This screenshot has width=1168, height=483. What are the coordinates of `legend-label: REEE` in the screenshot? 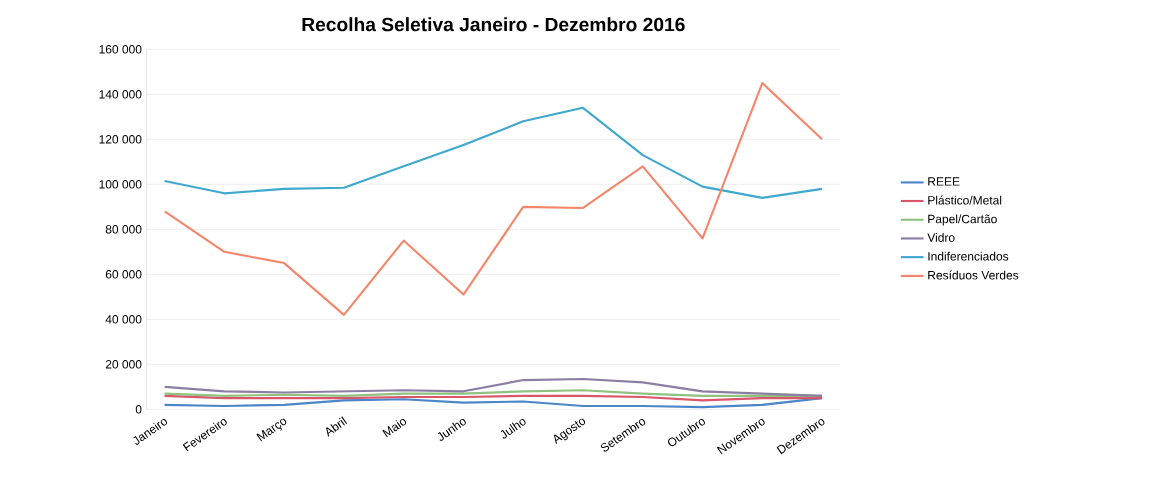 It's located at (944, 181).